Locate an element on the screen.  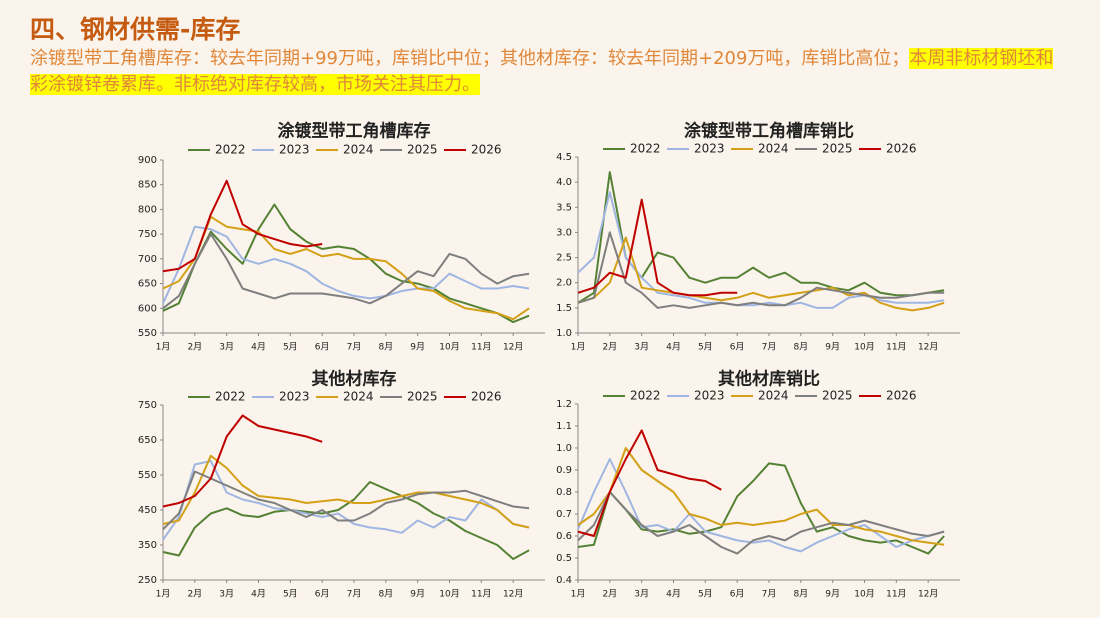
y-tick-label: 2.5 is located at coordinates (564, 258).